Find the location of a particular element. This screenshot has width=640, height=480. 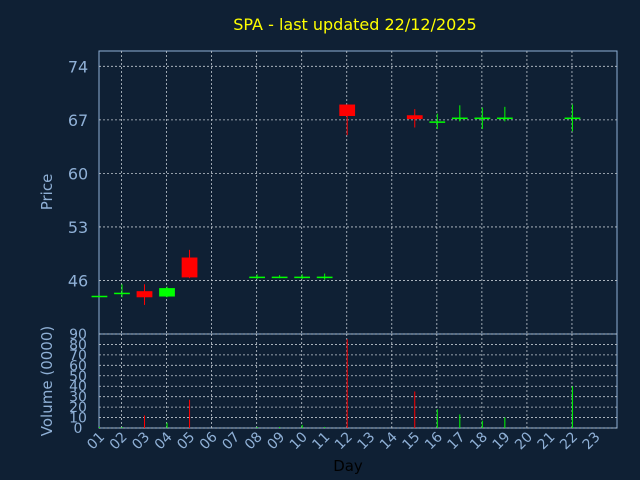

price-y-ticks: 46 53 60 67 74 is located at coordinates (78, 173).